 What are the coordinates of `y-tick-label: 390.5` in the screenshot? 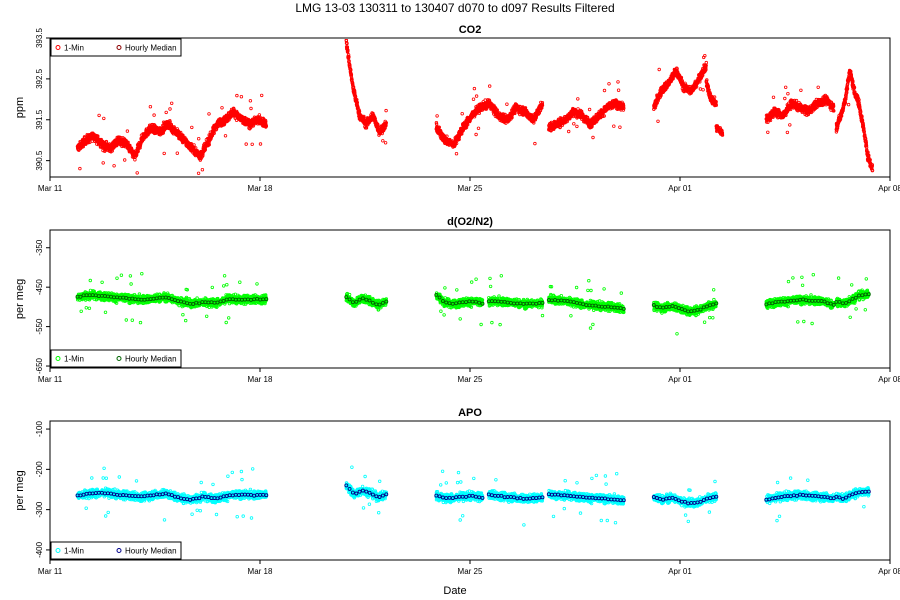 It's located at (39, 160).